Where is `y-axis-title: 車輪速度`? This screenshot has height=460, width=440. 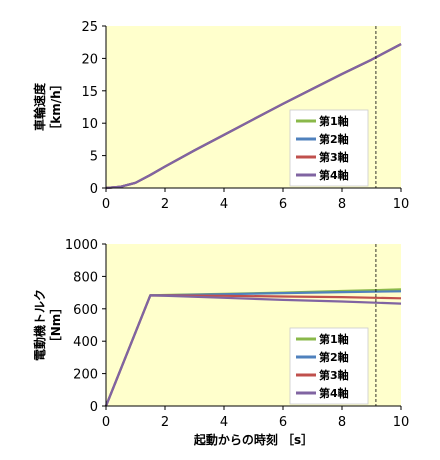 y-axis-title: 車輪速度 is located at coordinates (39, 106).